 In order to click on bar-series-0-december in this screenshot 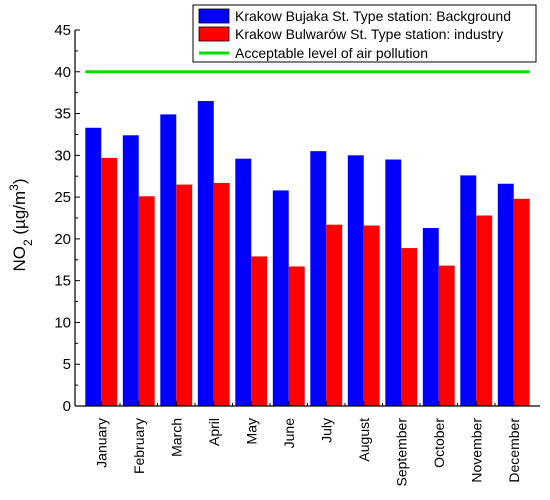, I will do `click(505, 294)`.